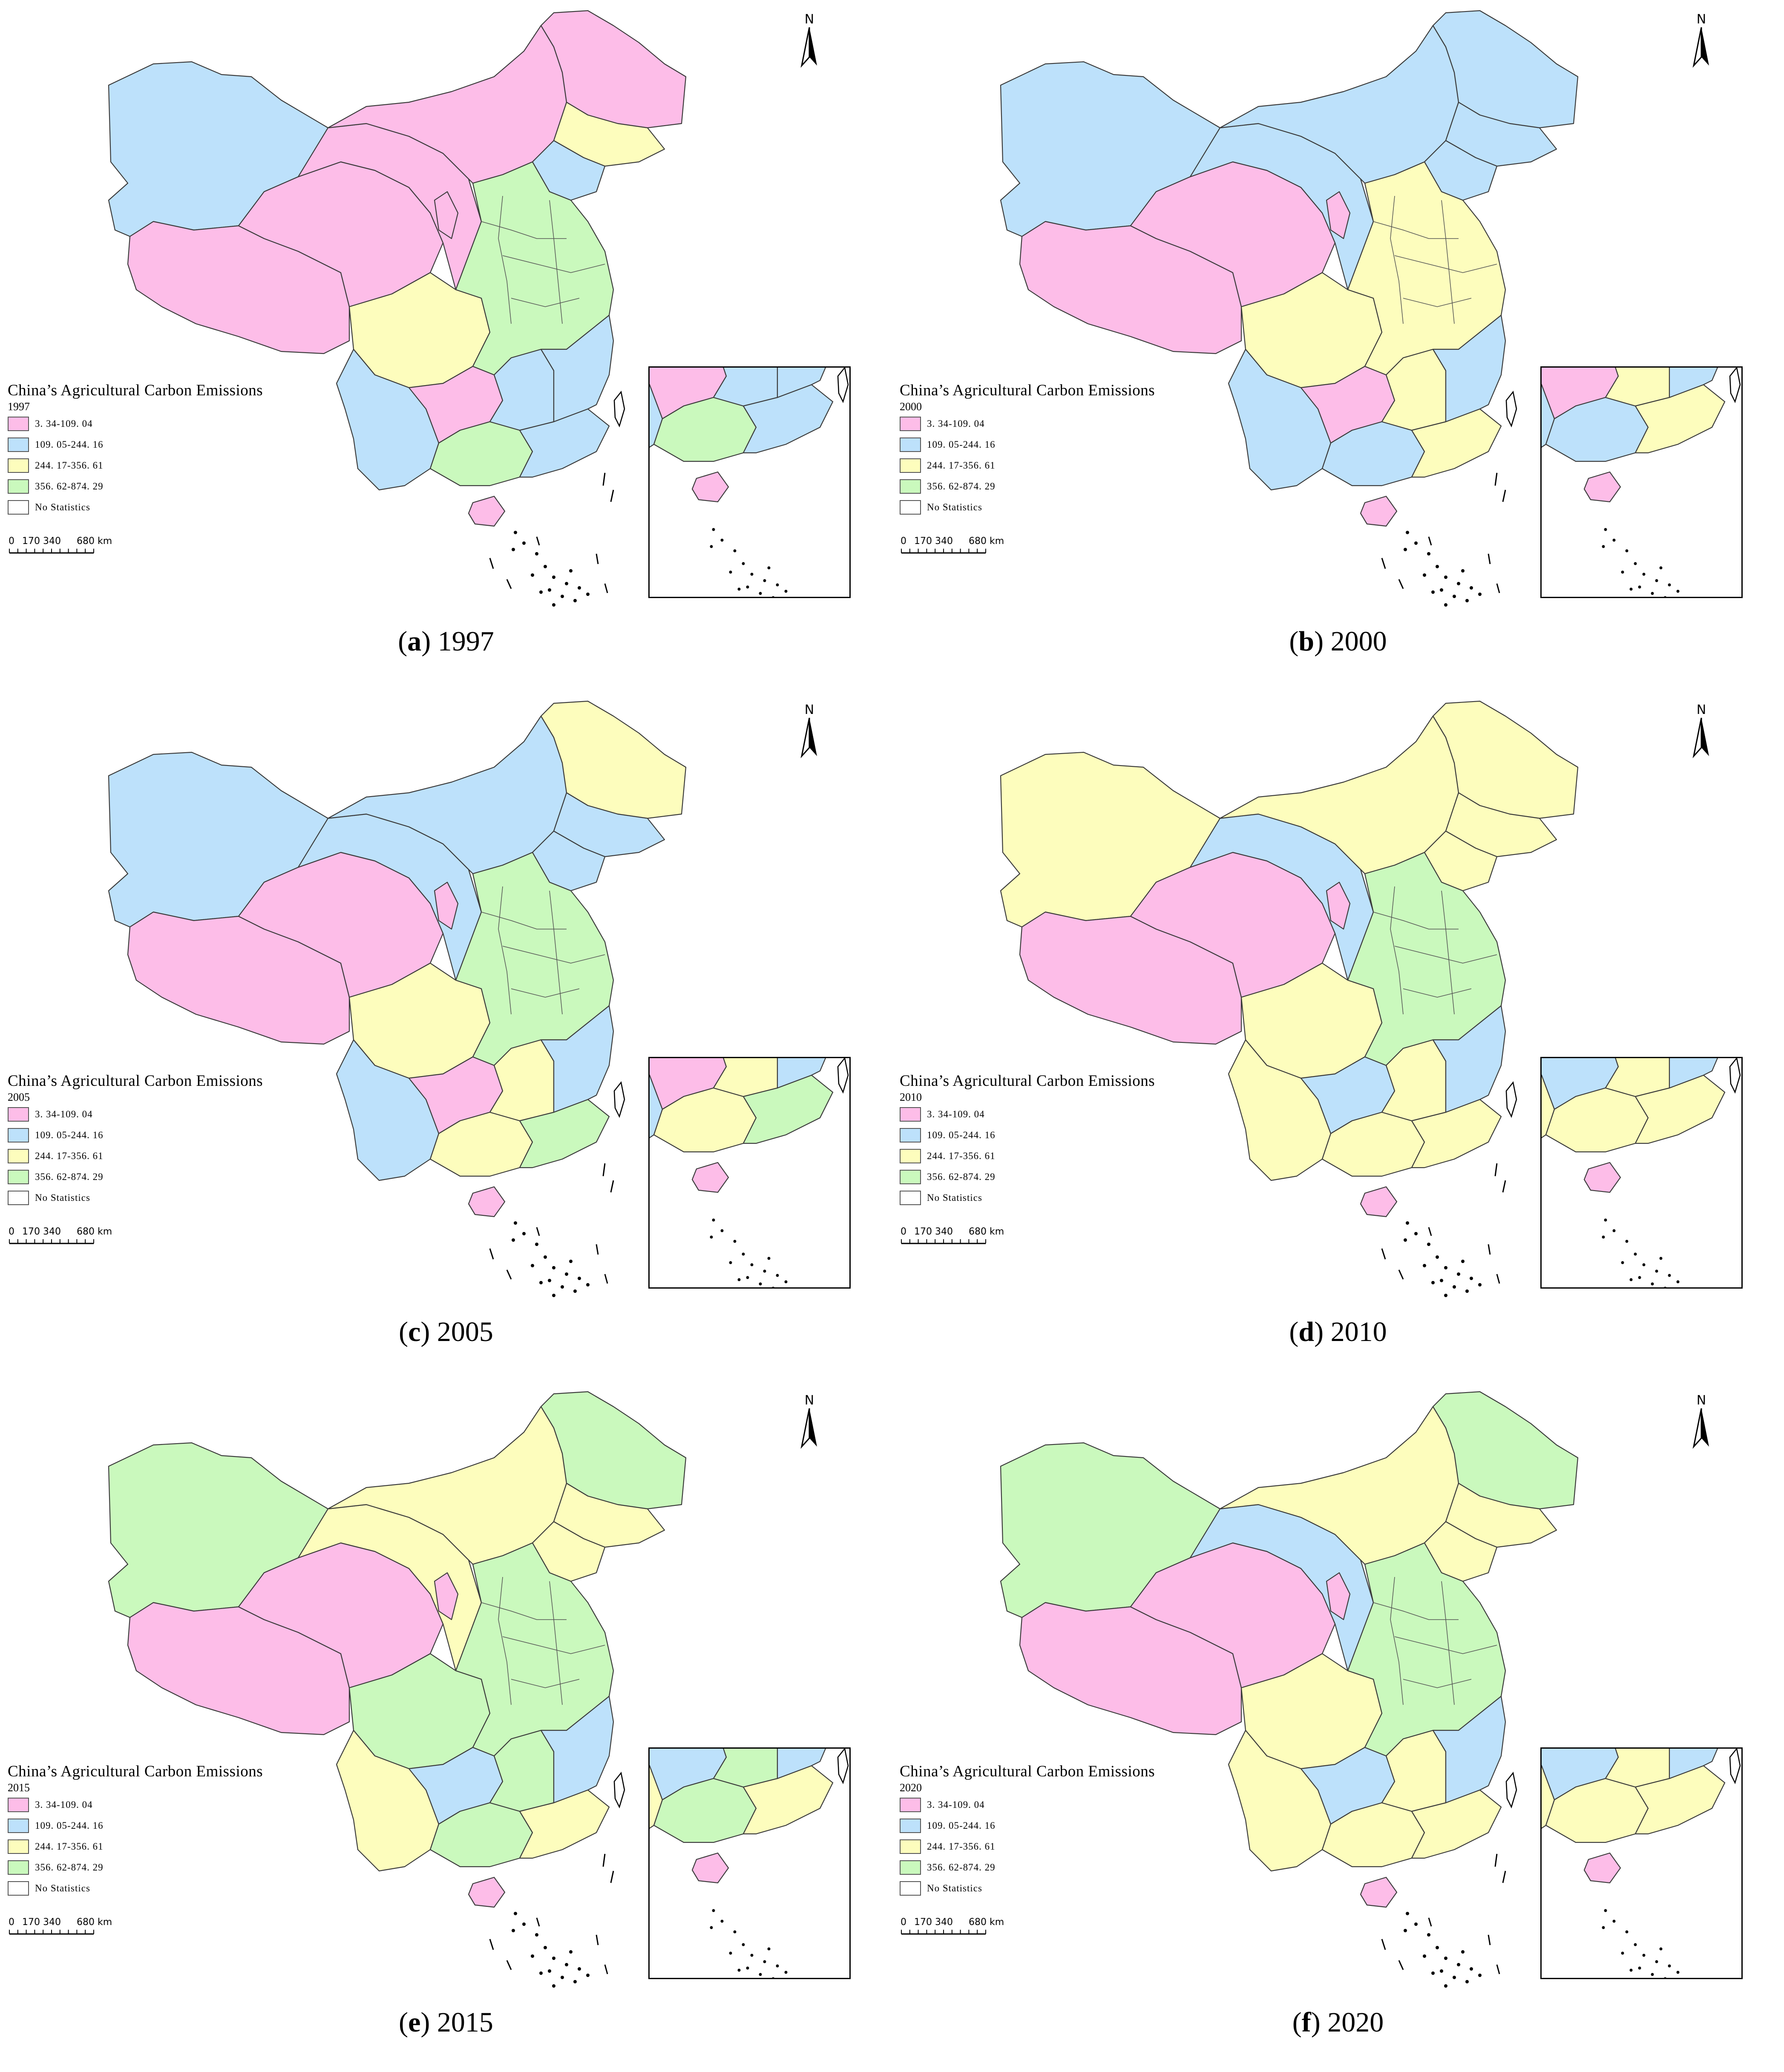 The image size is (1784, 2072). What do you see at coordinates (1700, 48) in the screenshot?
I see `north-arrow-icon` at bounding box center [1700, 48].